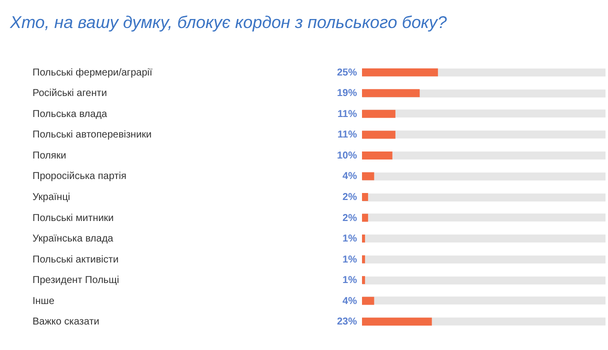 The image size is (608, 350). Describe the element at coordinates (73, 239) in the screenshot. I see `y-tick-label: Українська влада` at that location.